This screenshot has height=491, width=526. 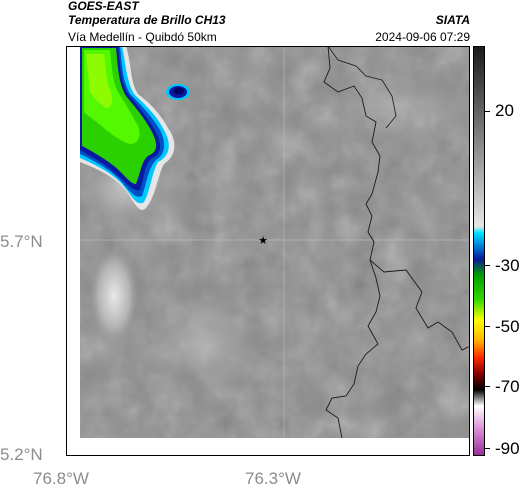 I want to click on lon-label-76-3: 76.3°W, so click(x=273, y=478).